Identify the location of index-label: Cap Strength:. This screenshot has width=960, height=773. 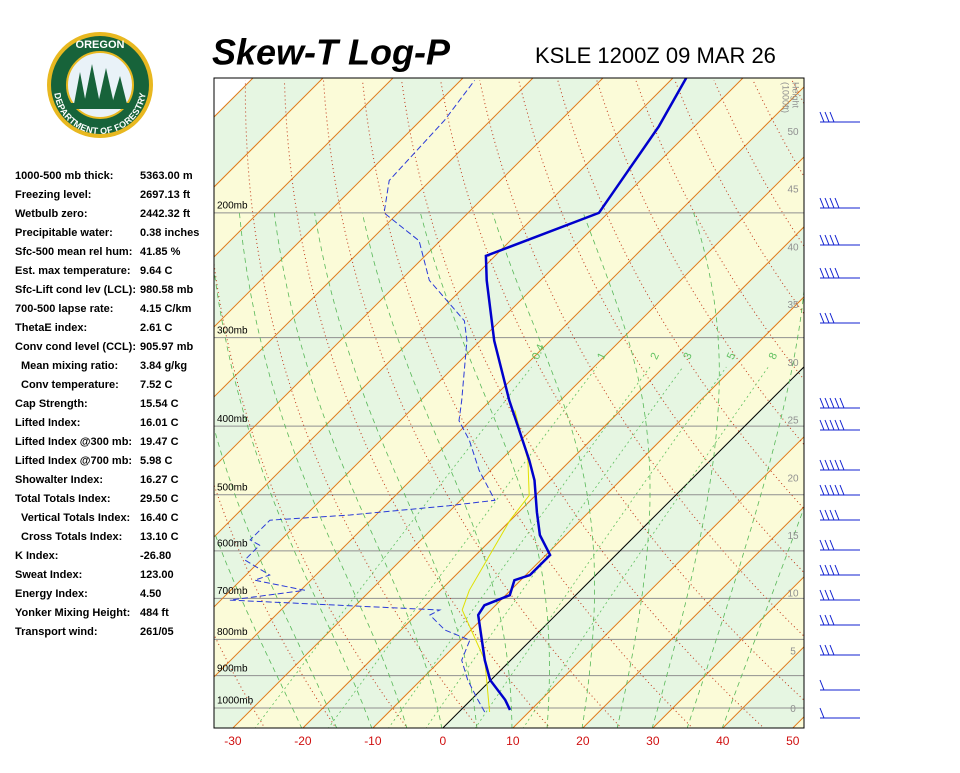
(51, 404).